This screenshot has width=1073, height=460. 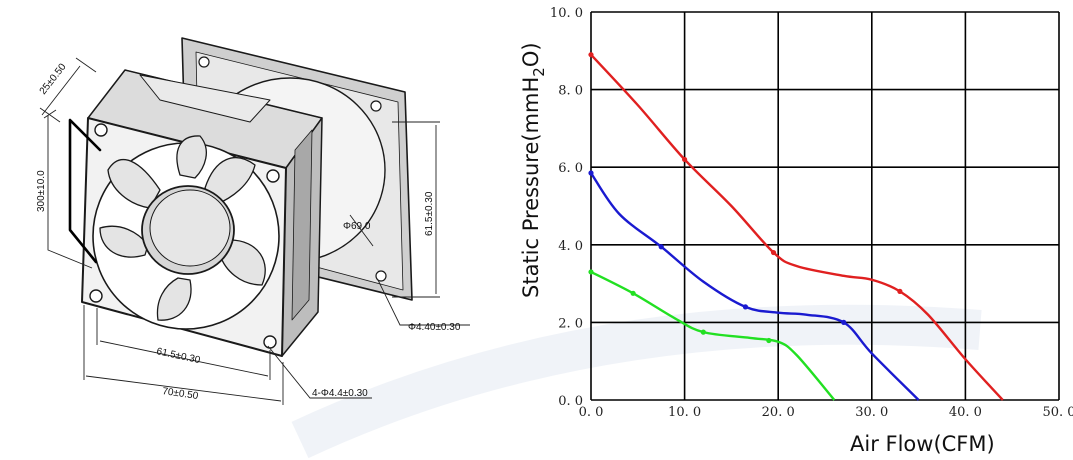 I want to click on x-tick-label: 20. 0, so click(x=778, y=412).